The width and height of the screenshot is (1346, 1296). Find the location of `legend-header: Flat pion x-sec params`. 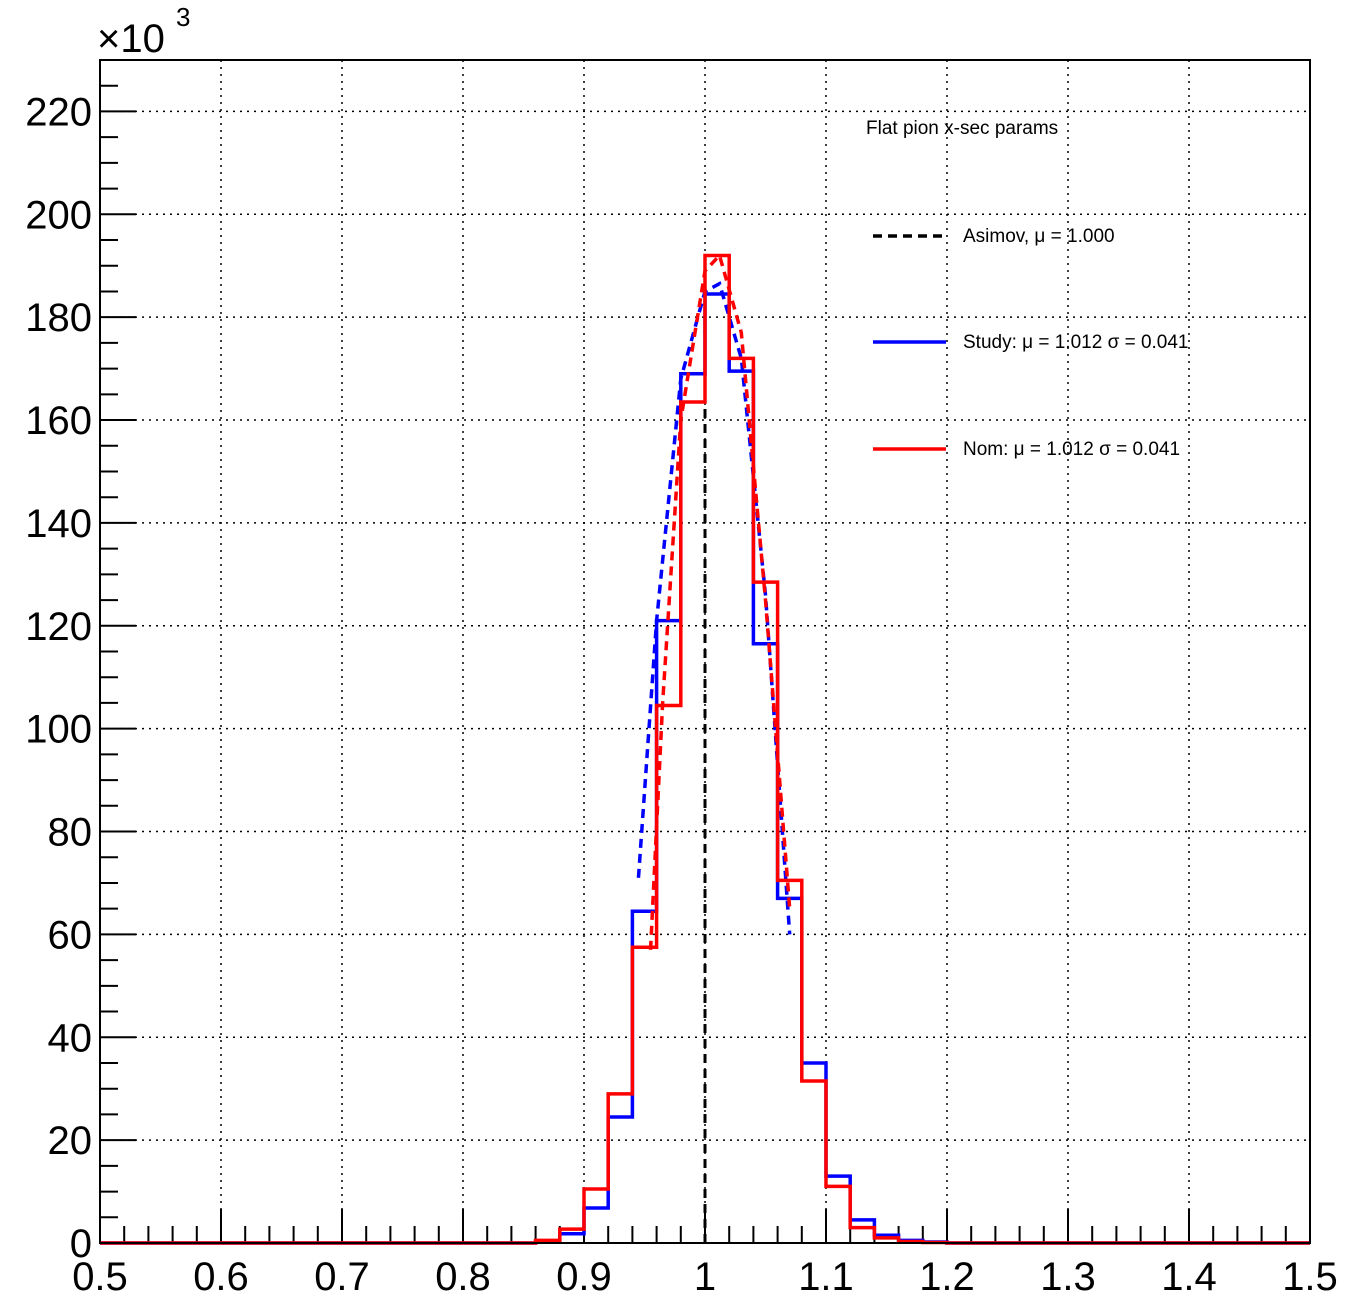

legend-header: Flat pion x-sec params is located at coordinates (962, 128).